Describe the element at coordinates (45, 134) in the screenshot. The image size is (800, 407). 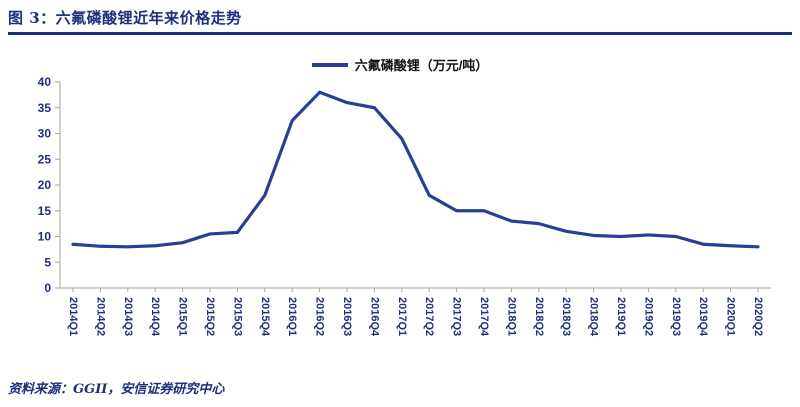
I see `svg-text: 30` at that location.